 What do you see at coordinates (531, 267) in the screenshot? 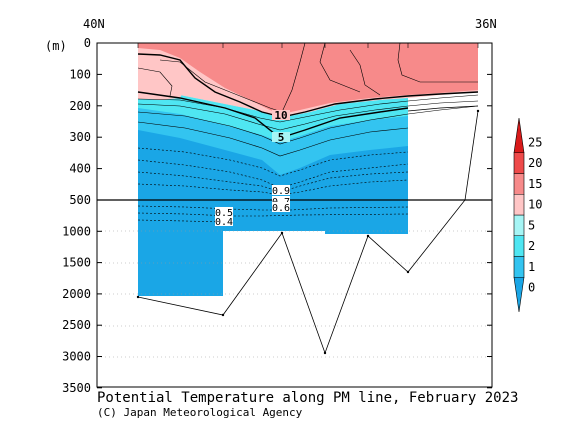
I see `colorbar-label: 1` at bounding box center [531, 267].